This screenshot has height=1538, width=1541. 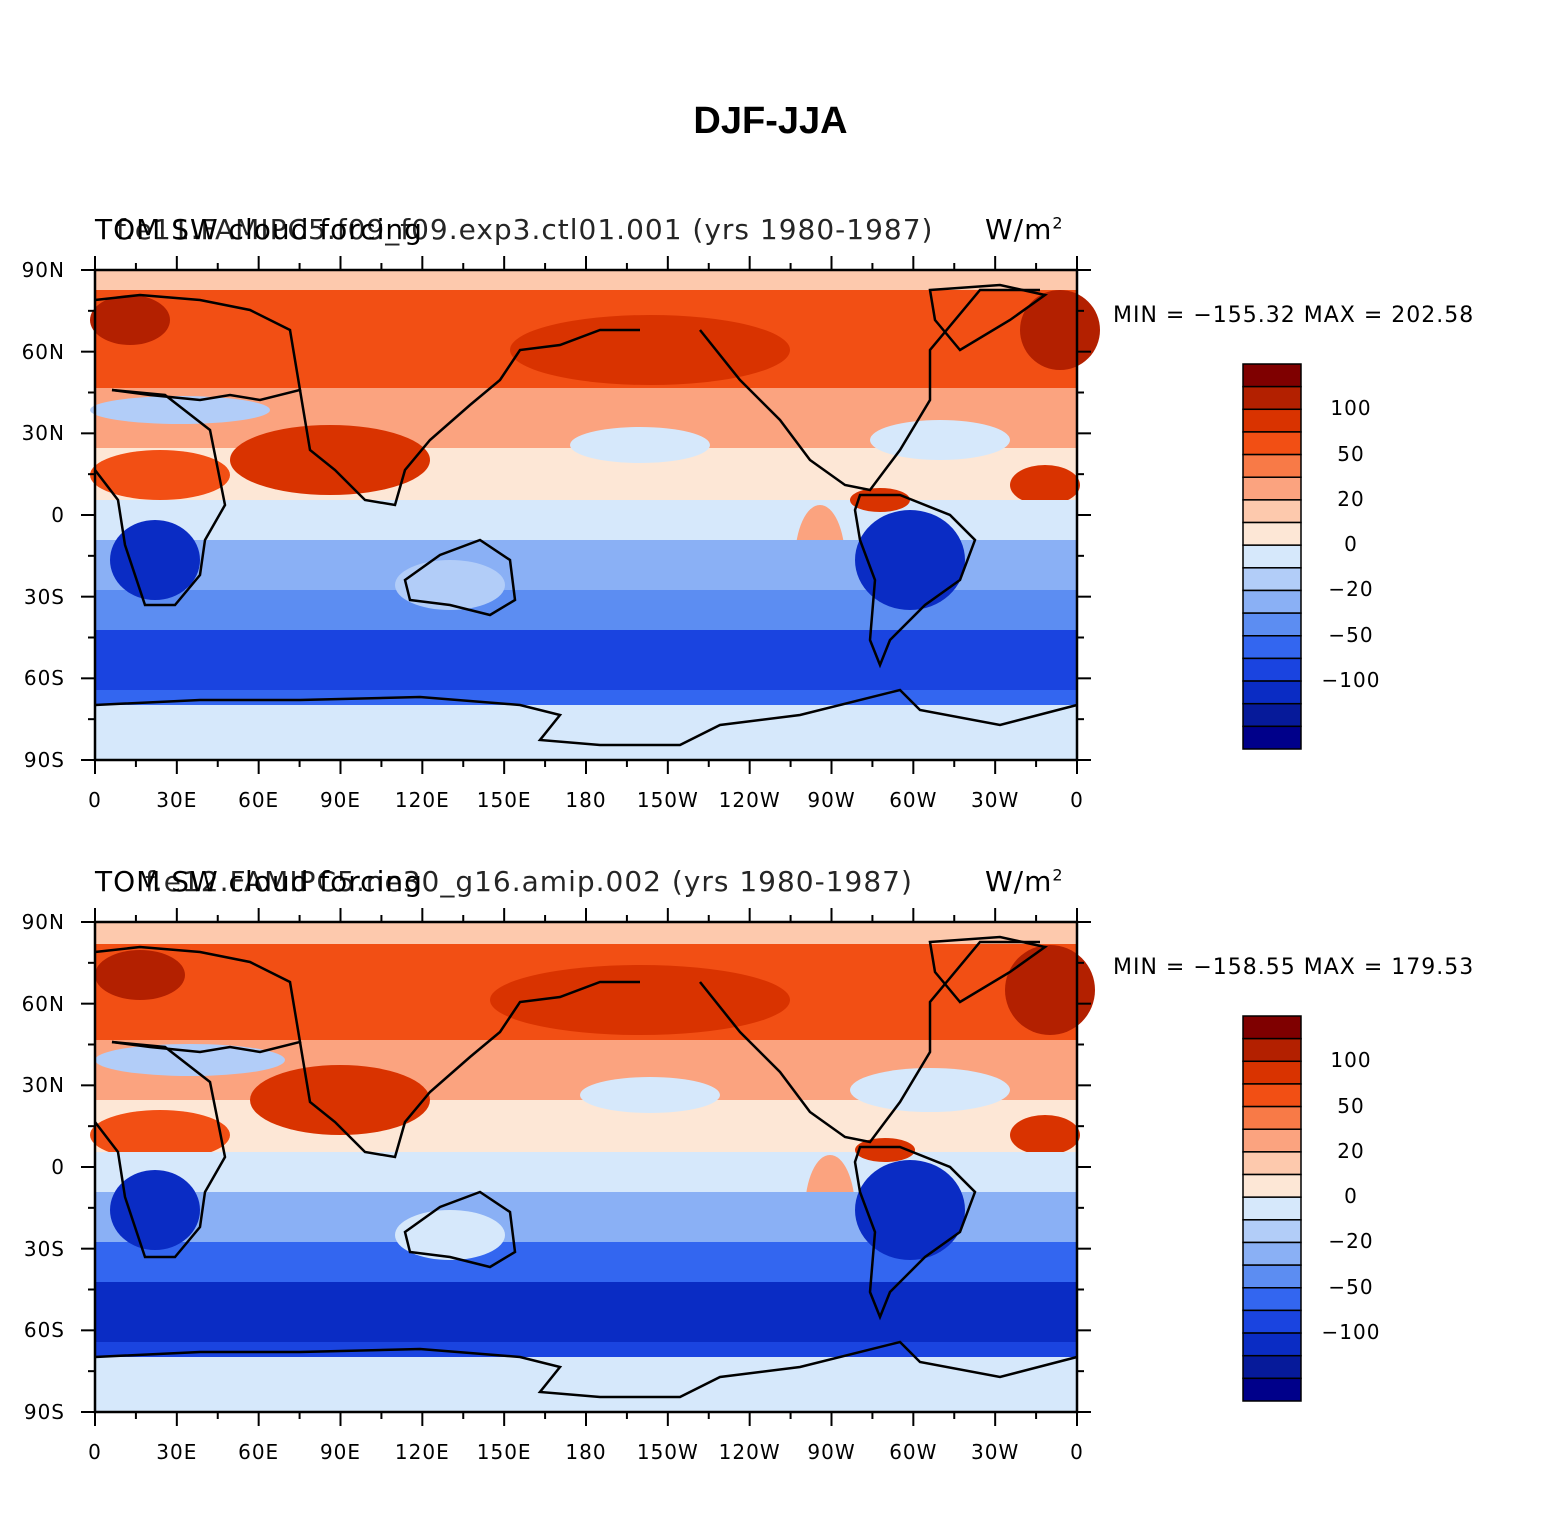 What do you see at coordinates (667, 1452) in the screenshot?
I see `lon-tick-label: 150W` at bounding box center [667, 1452].